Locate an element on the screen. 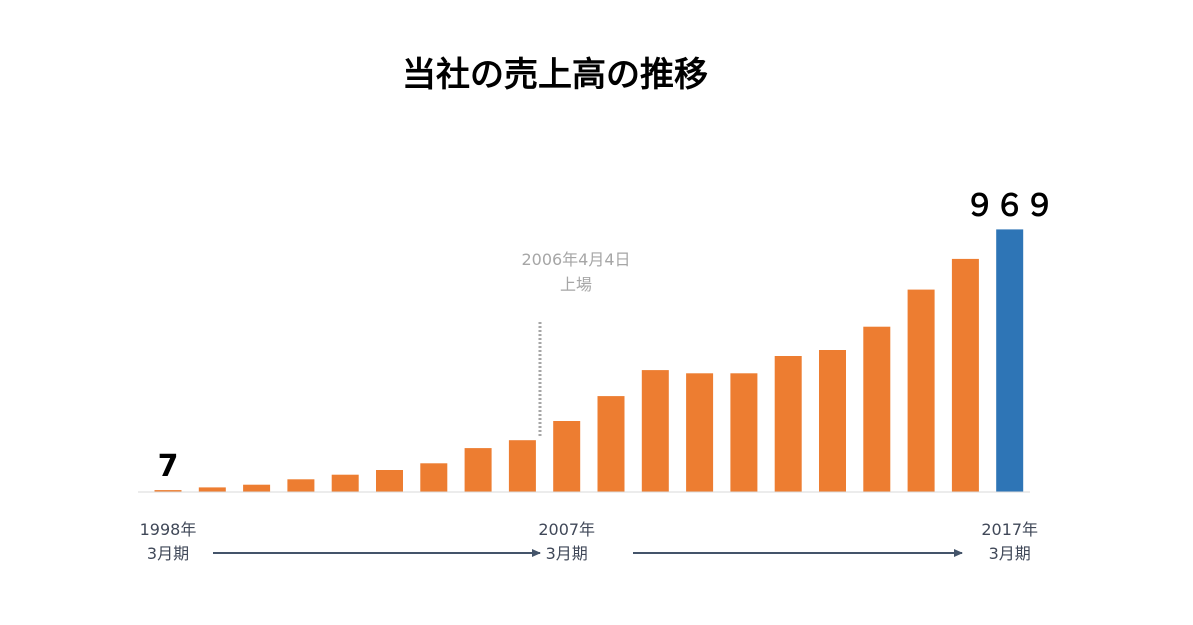 The width and height of the screenshot is (1193, 625). bar-2014 is located at coordinates (877, 409).